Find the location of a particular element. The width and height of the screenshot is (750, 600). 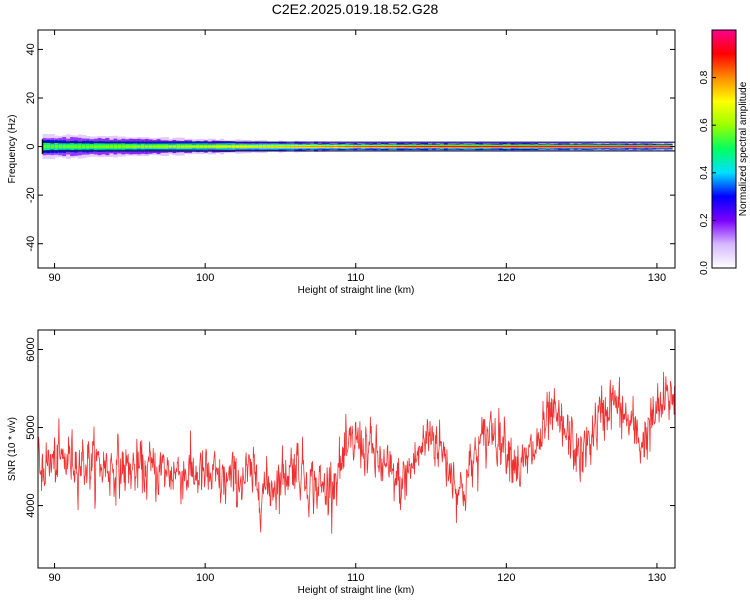

y-tick-label: -20 is located at coordinates (31, 195).